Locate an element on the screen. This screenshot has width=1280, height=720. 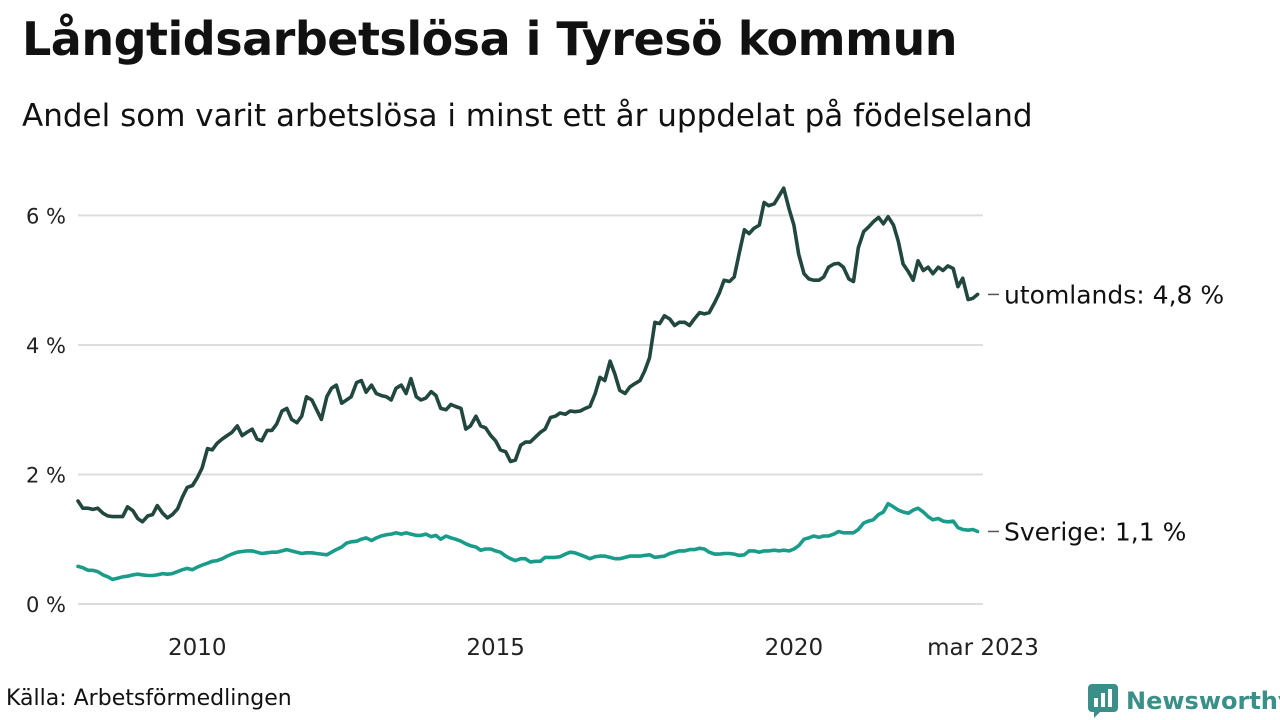
x-tick-label: mar 2023 is located at coordinates (983, 648).